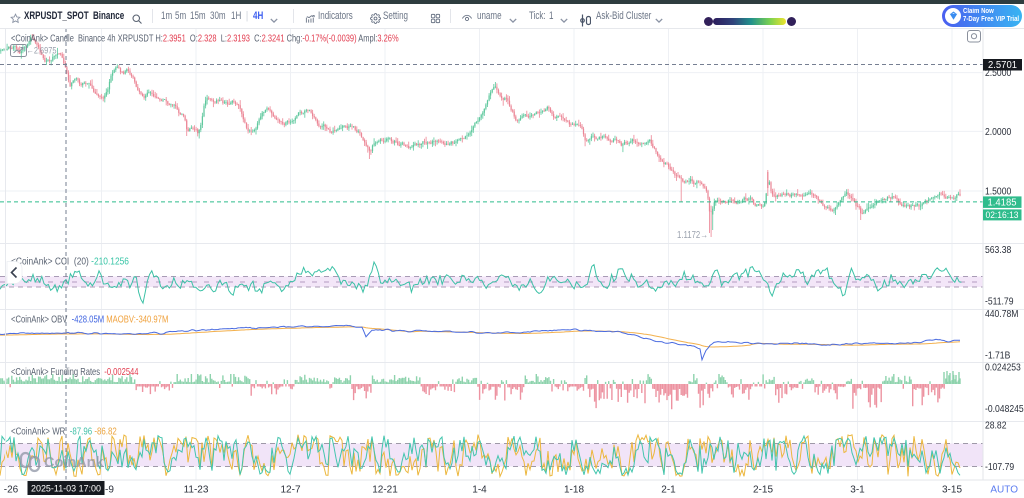 Image resolution: width=1024 pixels, height=498 pixels. I want to click on svg-text: 2.0000, so click(998, 131).